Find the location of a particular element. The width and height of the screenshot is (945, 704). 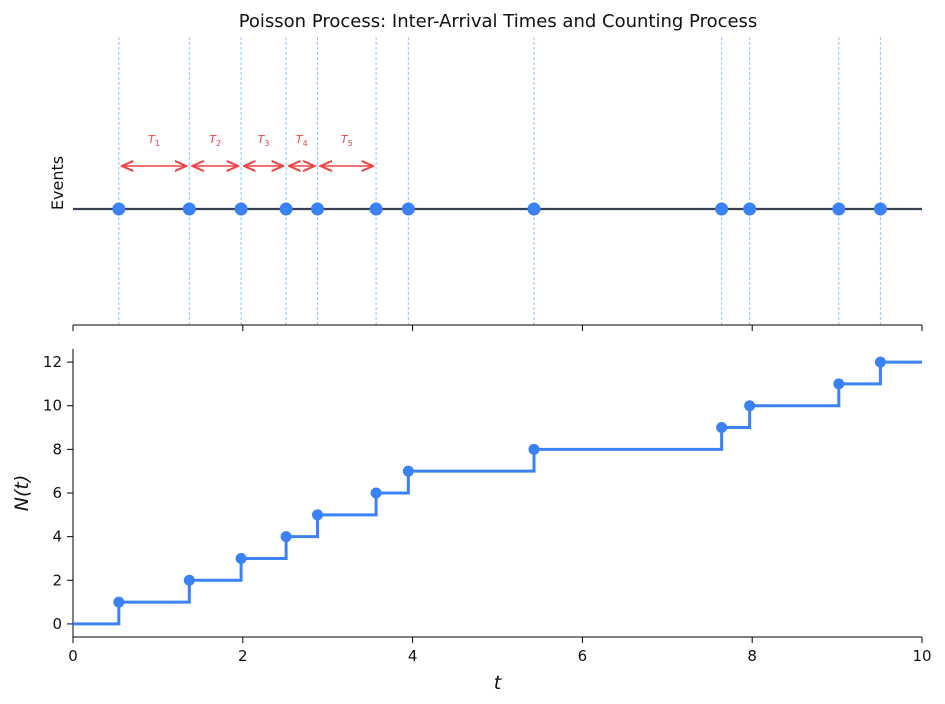

counting-y-tick-label-4: 8 is located at coordinates (57, 449).